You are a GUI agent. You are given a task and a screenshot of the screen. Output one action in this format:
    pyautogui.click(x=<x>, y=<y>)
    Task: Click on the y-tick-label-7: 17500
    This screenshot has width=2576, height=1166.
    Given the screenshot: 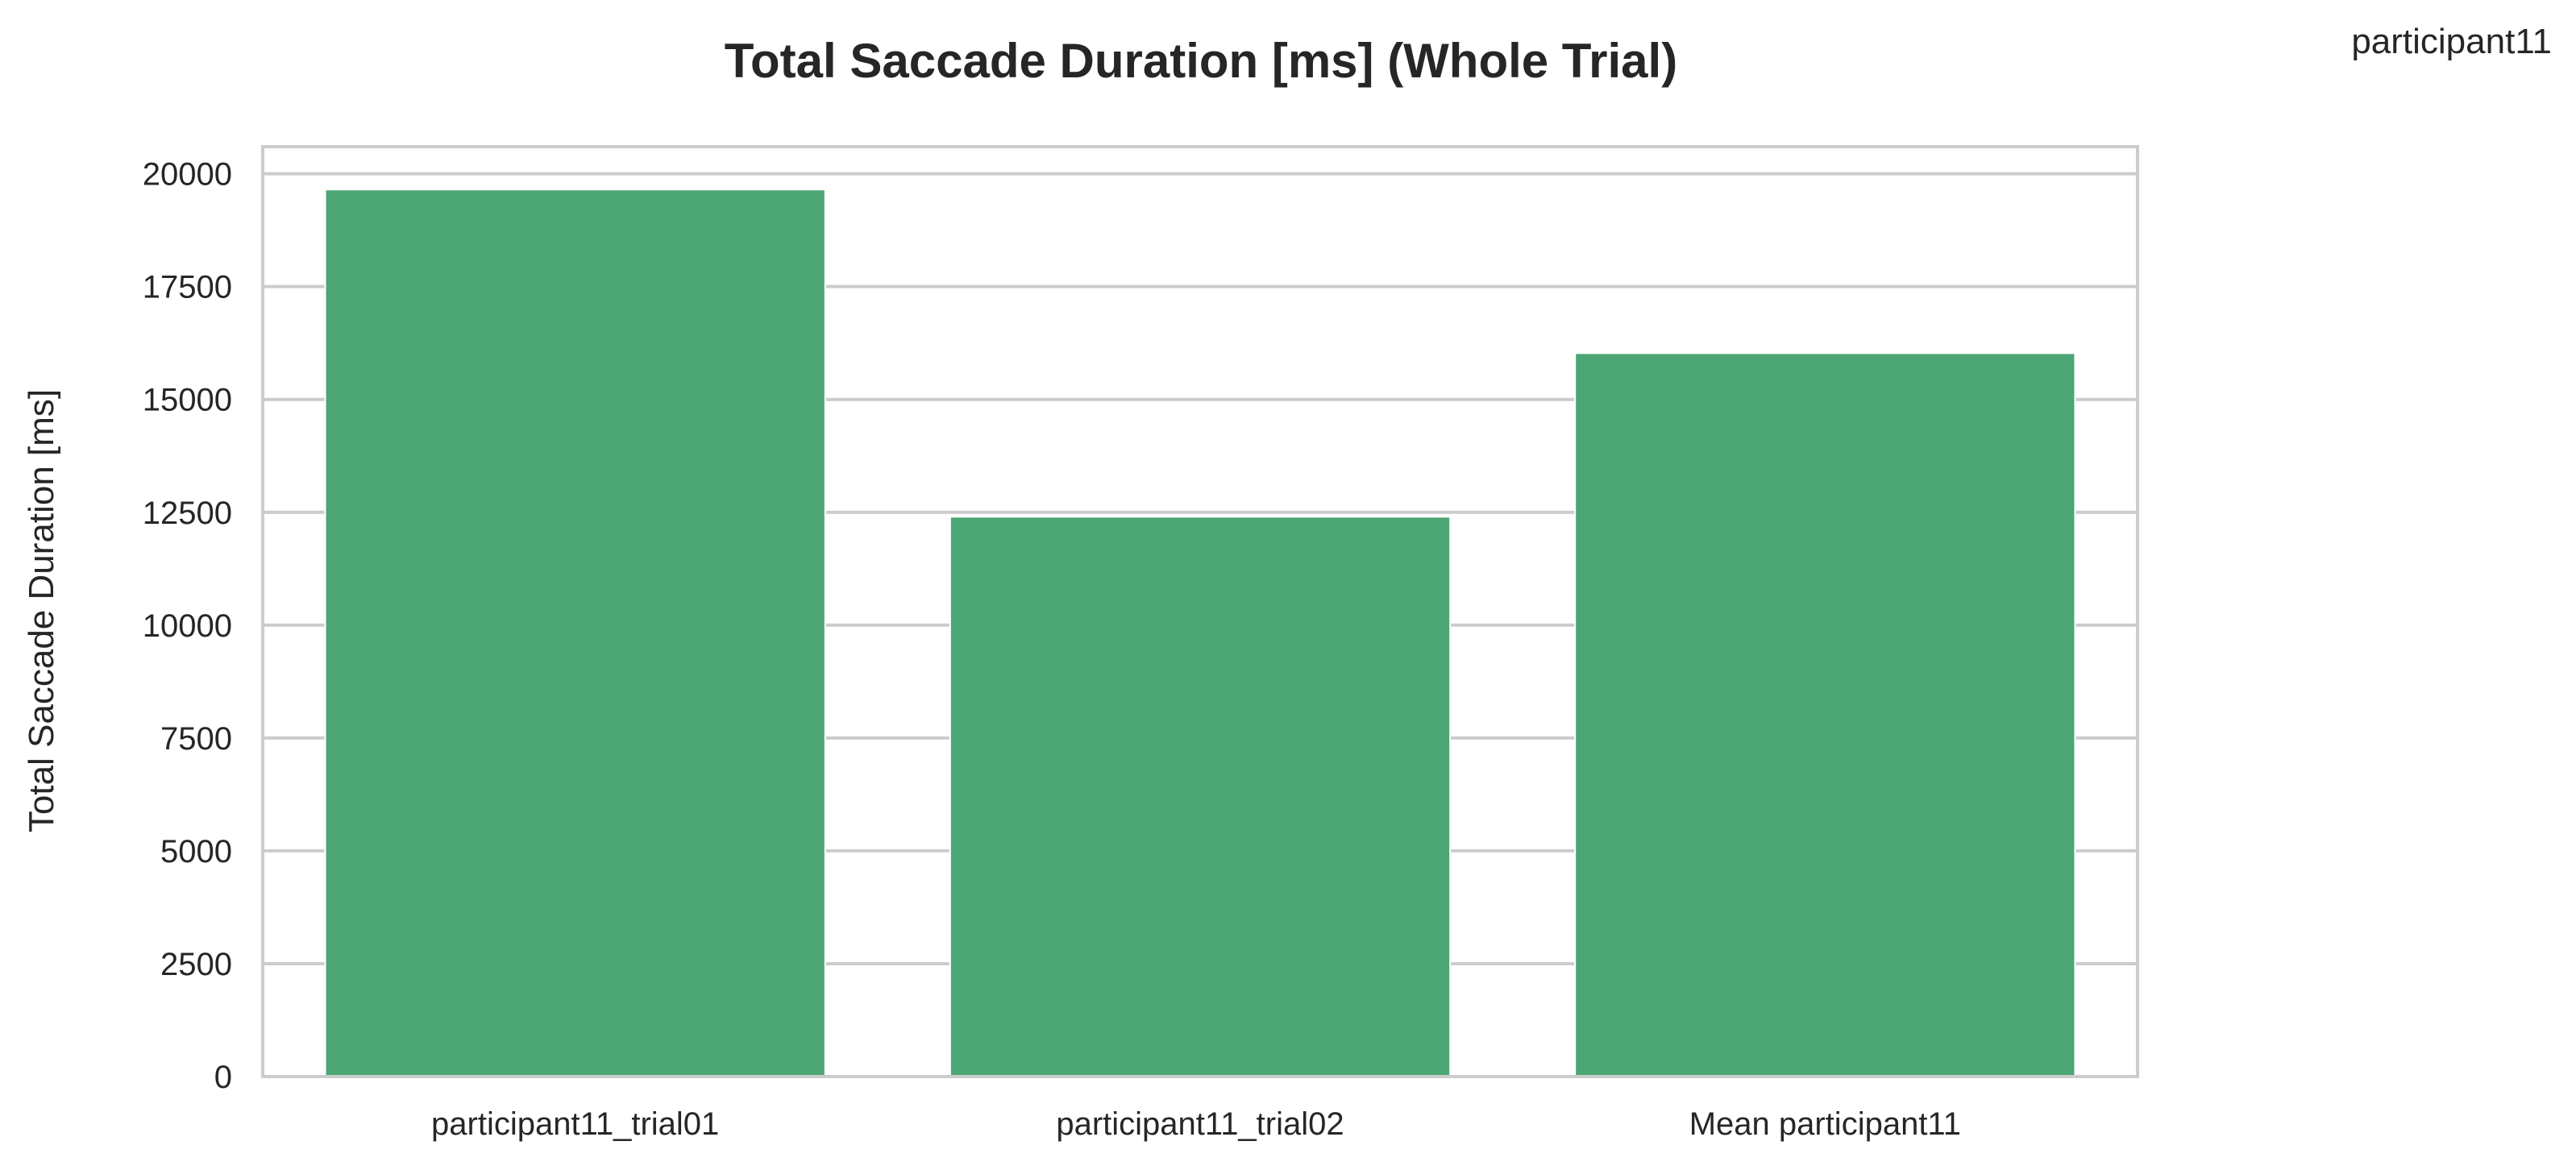 What is the action you would take?
    pyautogui.click(x=187, y=287)
    